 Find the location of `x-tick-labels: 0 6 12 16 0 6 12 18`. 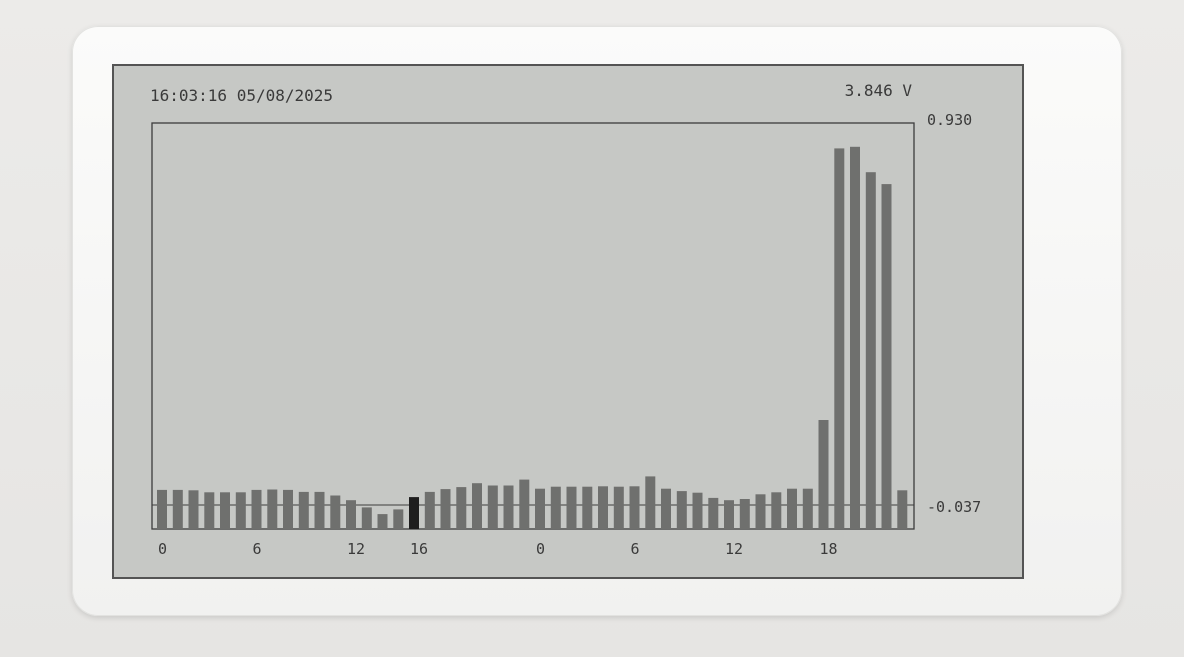

x-tick-labels: 0 6 12 16 0 6 12 18 is located at coordinates (498, 549).